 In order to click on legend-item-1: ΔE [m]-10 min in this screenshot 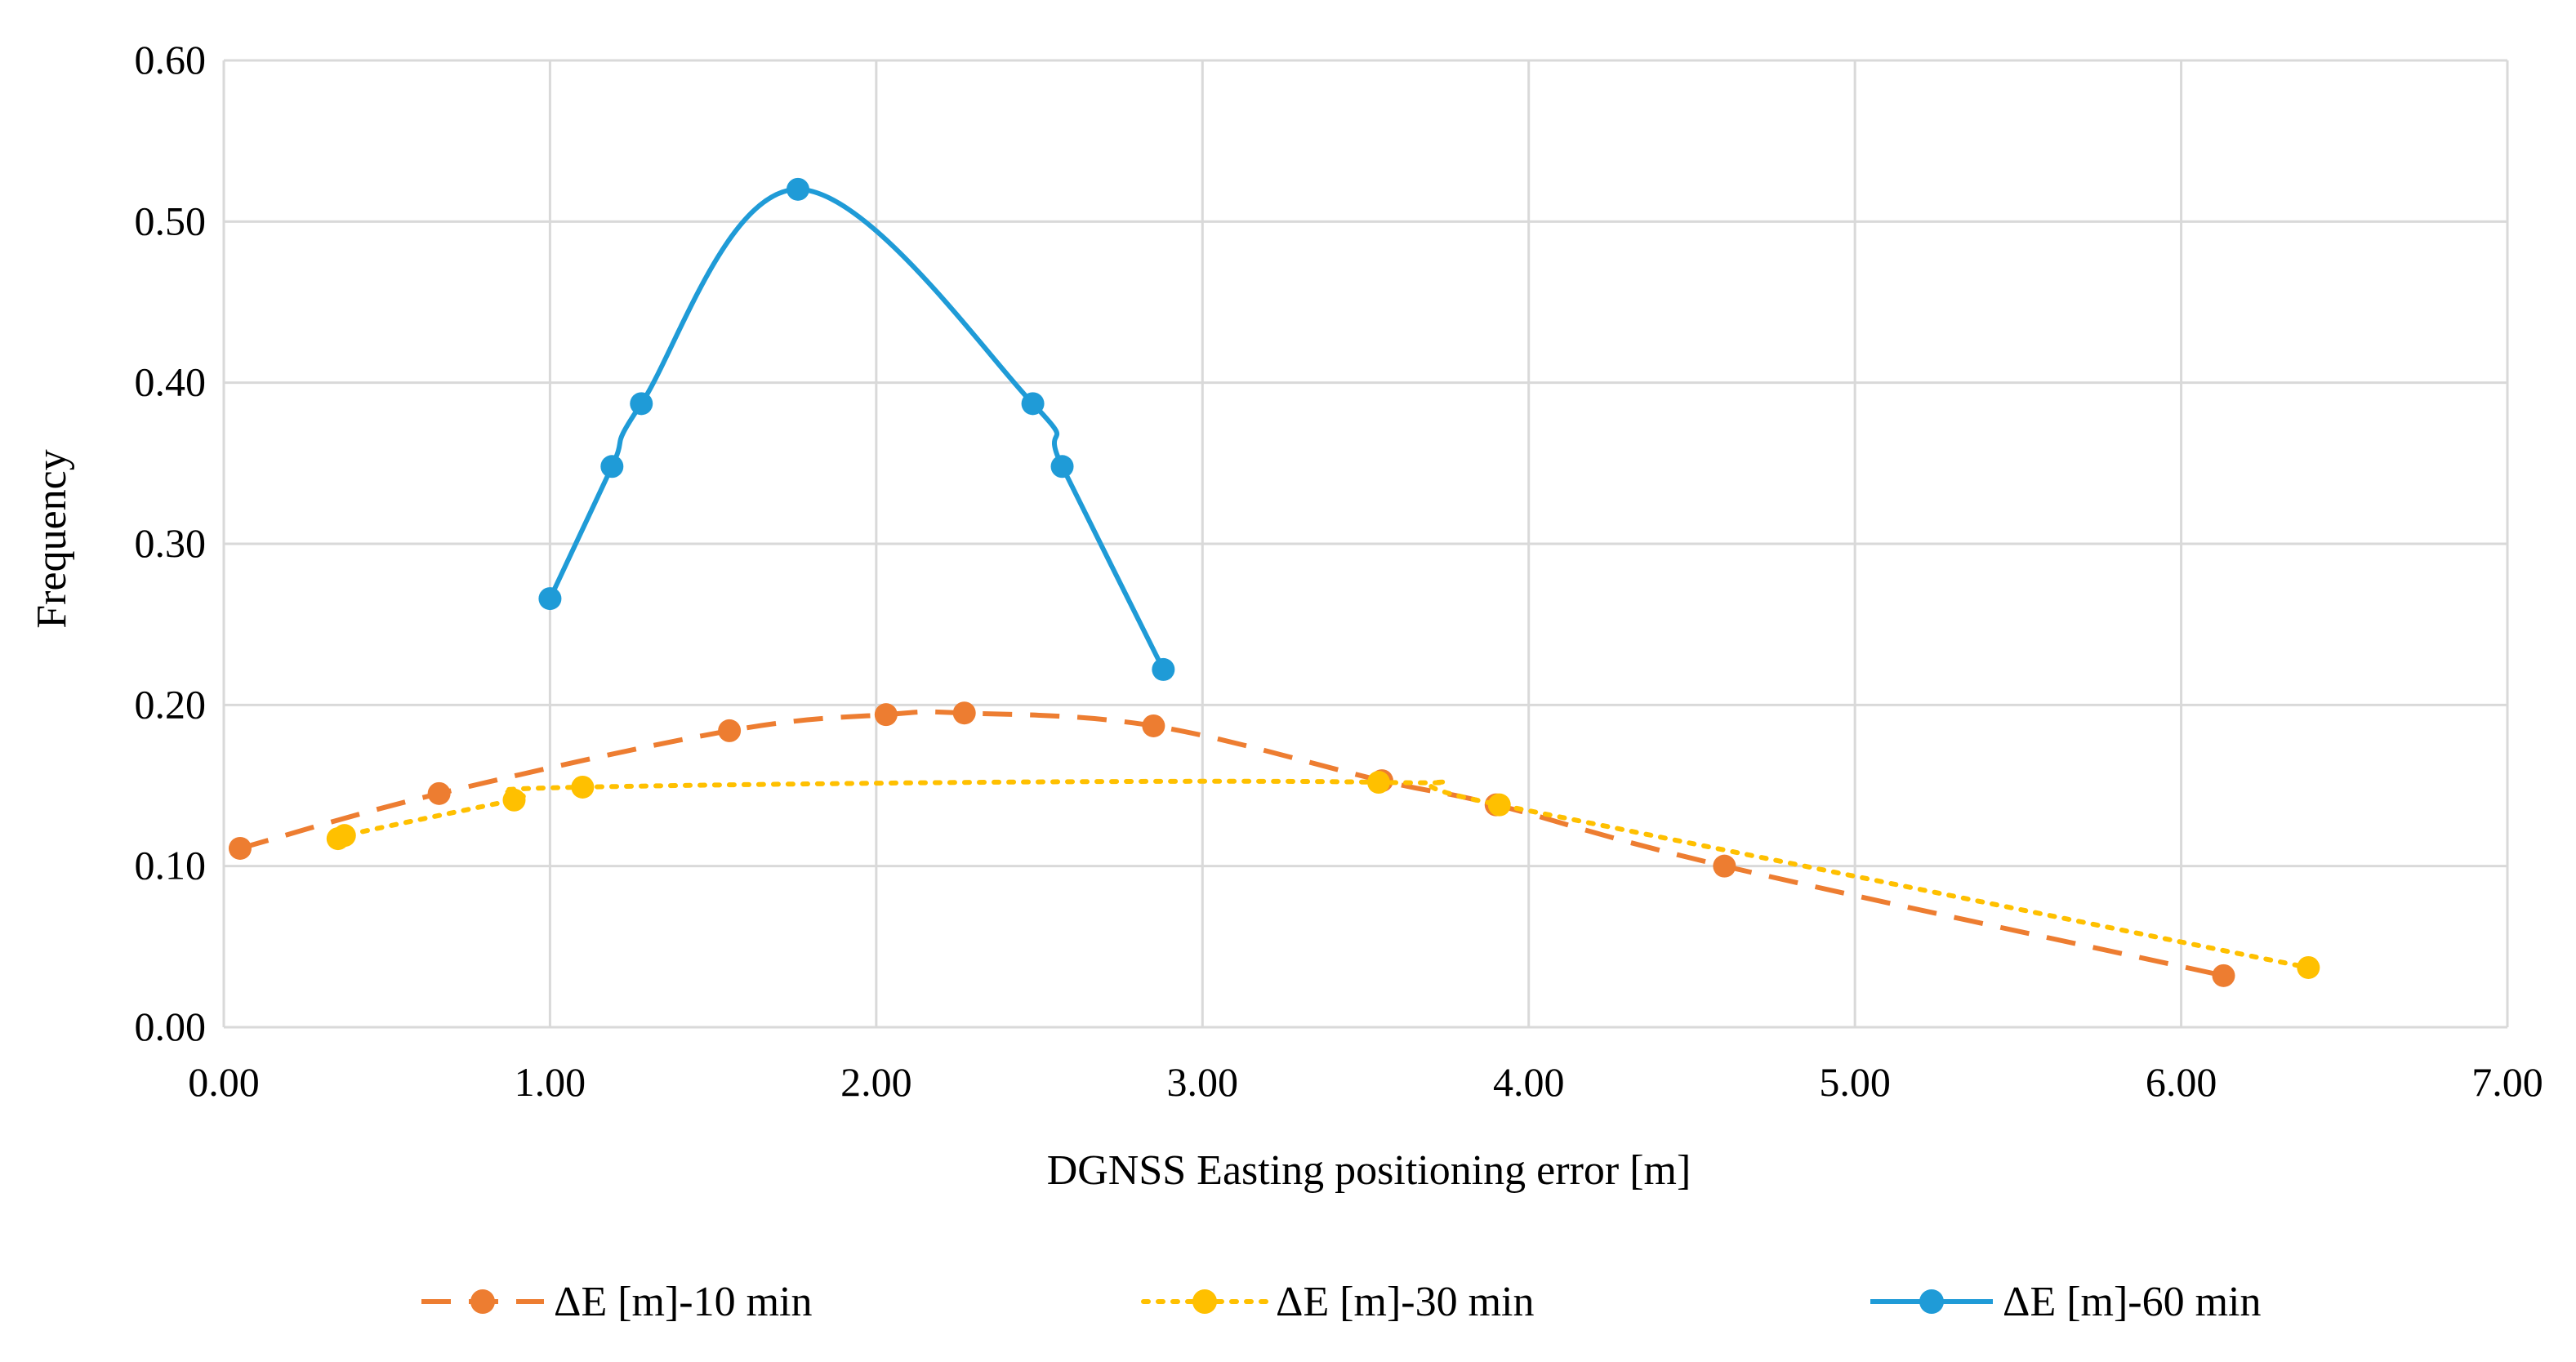, I will do `click(617, 1302)`.